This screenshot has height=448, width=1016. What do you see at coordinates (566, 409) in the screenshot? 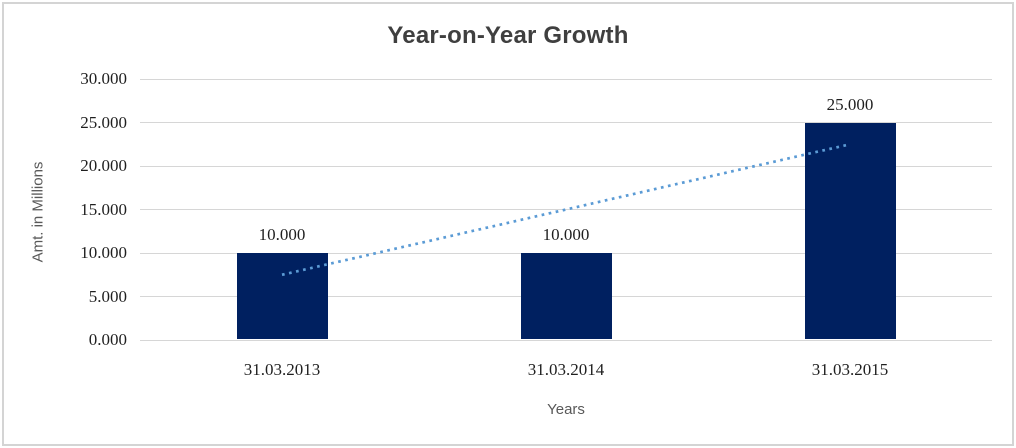
I see `x-axis-title: Years` at bounding box center [566, 409].